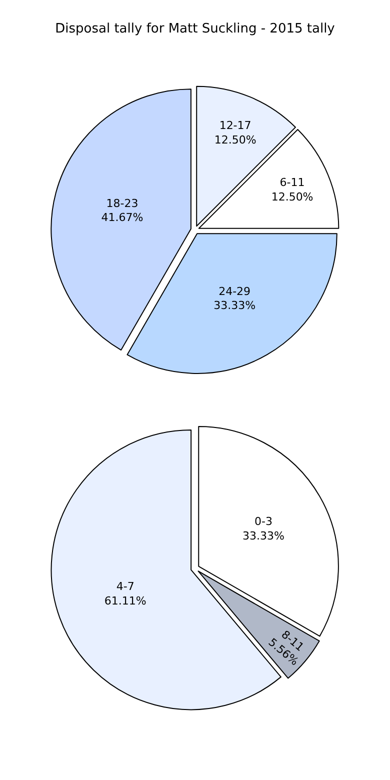 The height and width of the screenshot is (780, 390). I want to click on slice-label: 0-3, so click(263, 521).